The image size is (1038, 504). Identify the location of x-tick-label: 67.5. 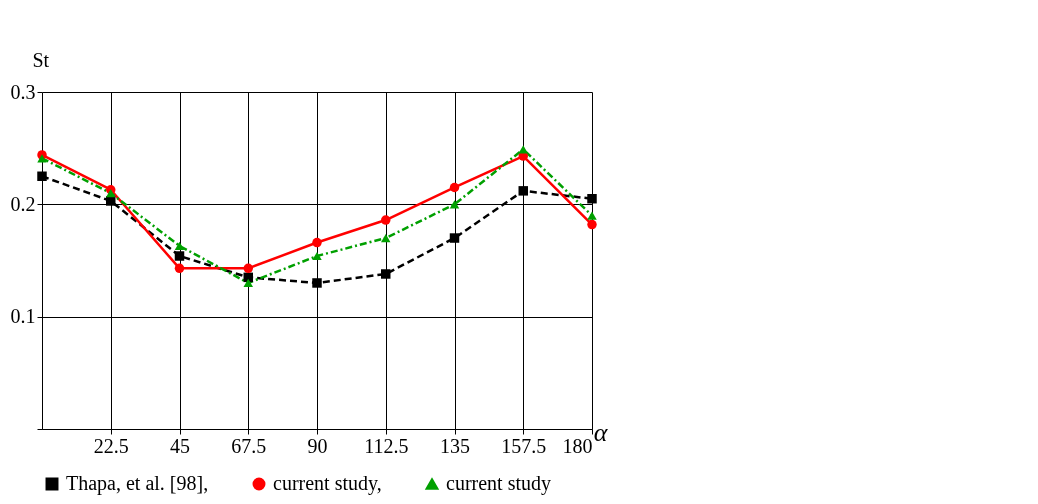
(249, 445).